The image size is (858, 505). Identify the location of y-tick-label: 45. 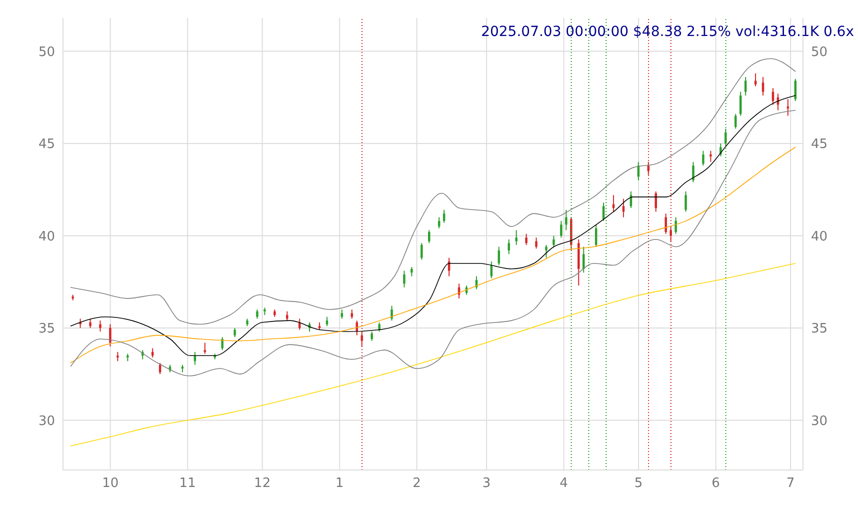
(46, 144).